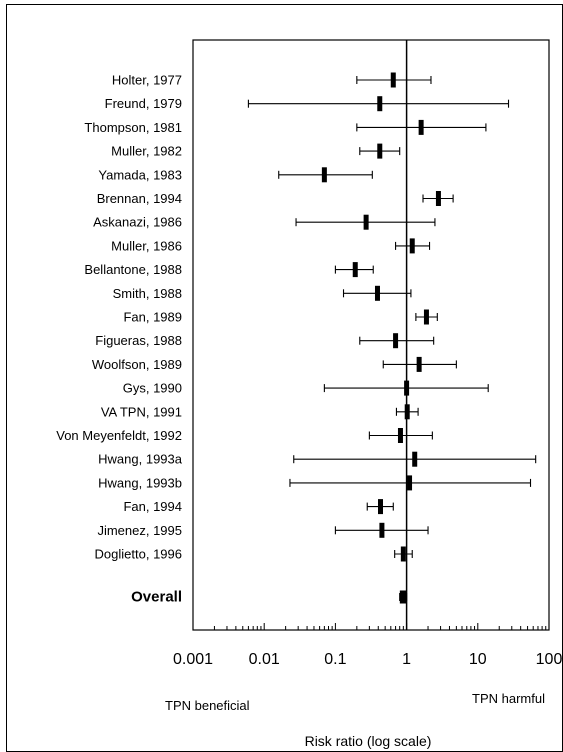  What do you see at coordinates (272, 80) in the screenshot?
I see `study-row: Holter, 1977` at bounding box center [272, 80].